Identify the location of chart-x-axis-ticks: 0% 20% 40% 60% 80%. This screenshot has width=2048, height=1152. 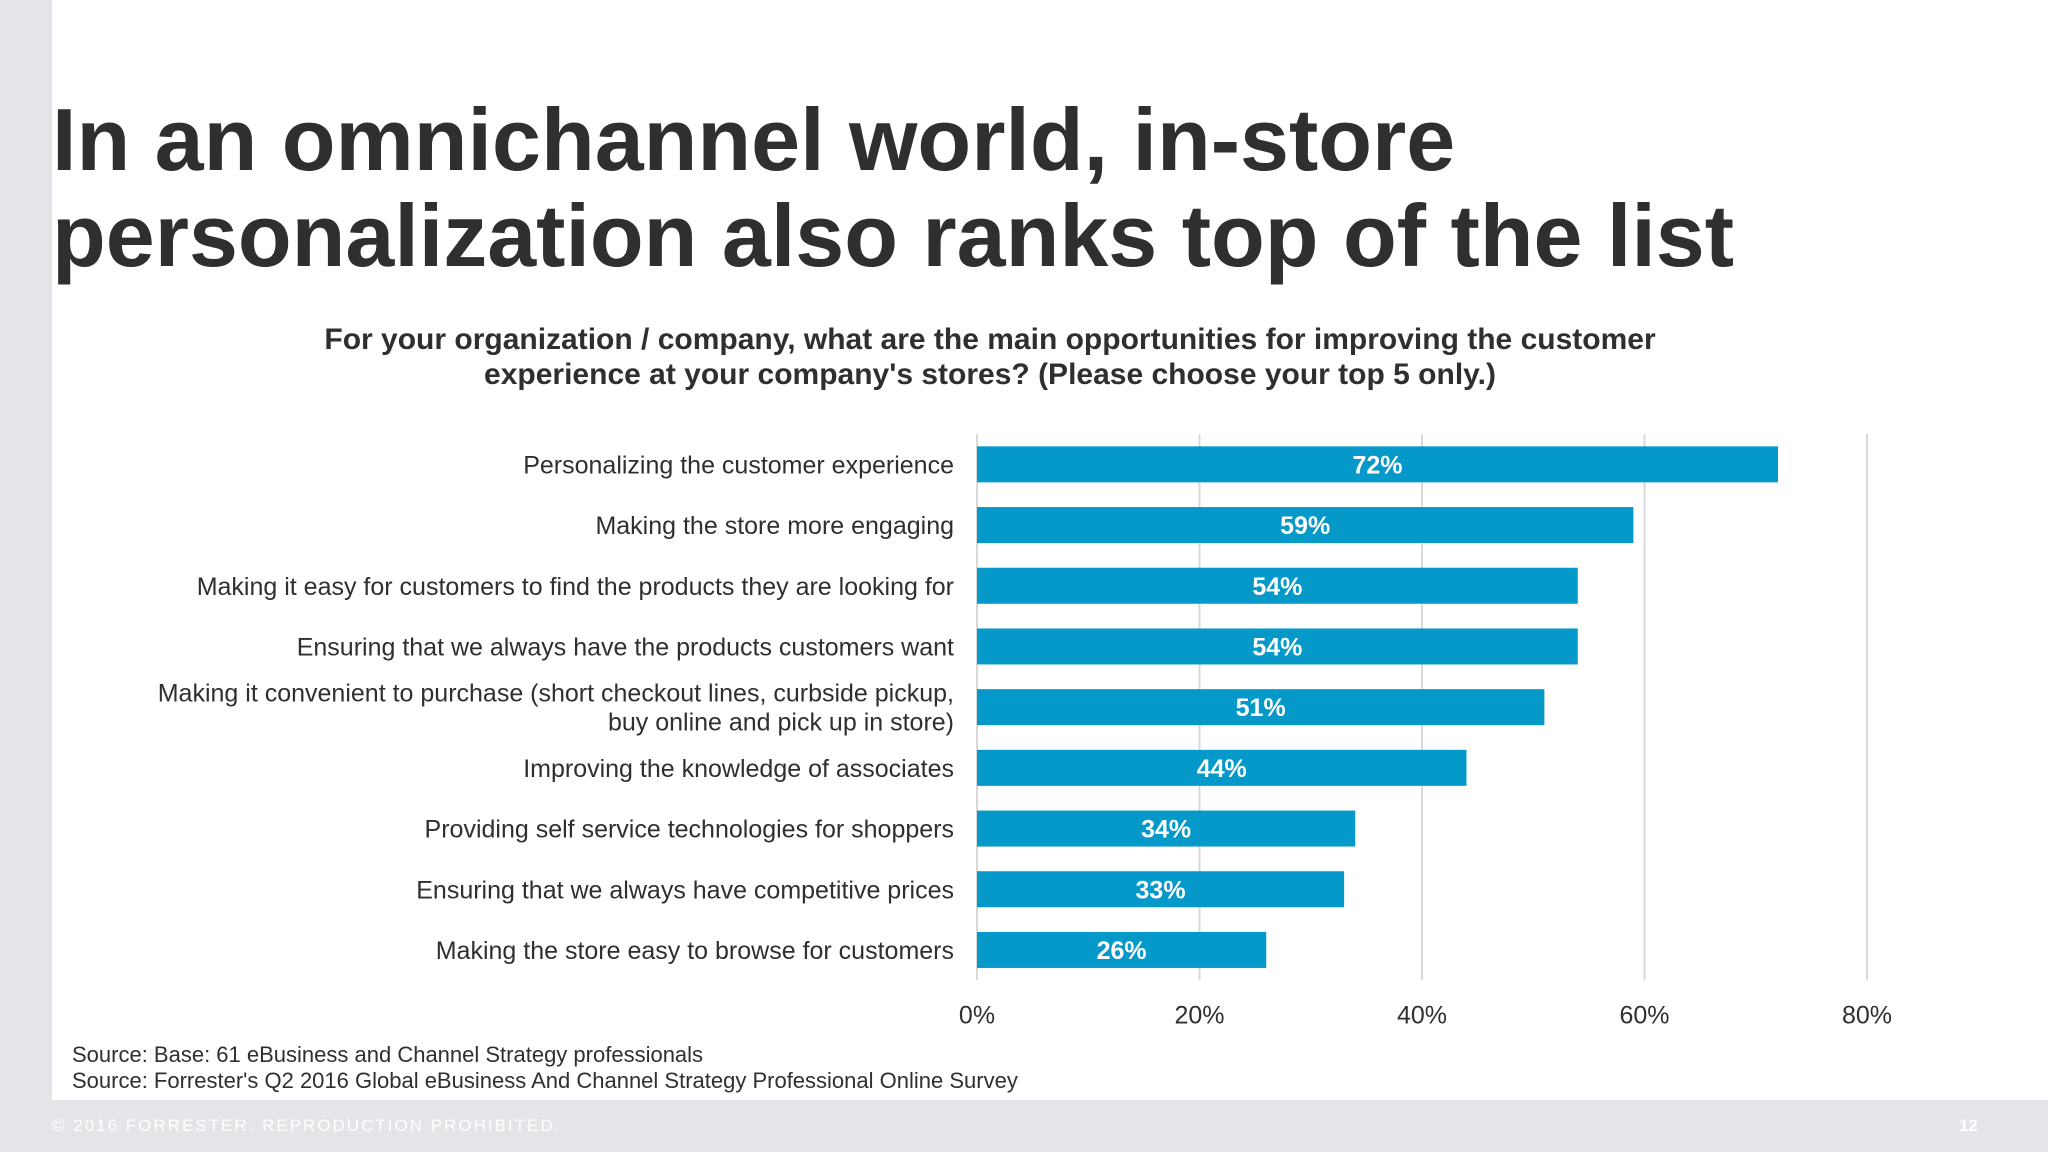
(1425, 1015).